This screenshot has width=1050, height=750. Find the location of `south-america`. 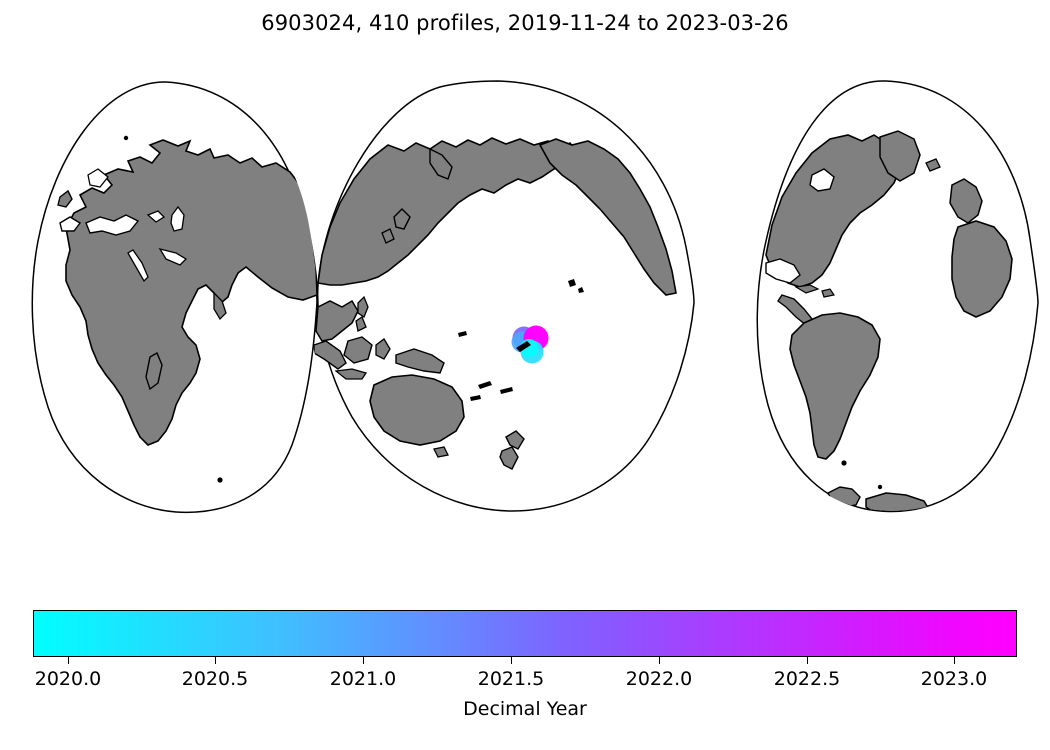

south-america is located at coordinates (835, 386).